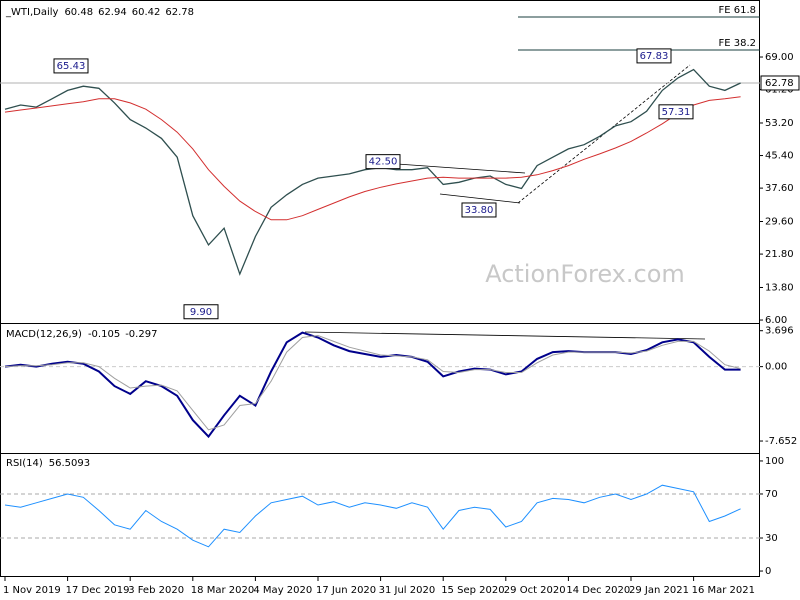 The image size is (800, 600). Describe the element at coordinates (32, 12) in the screenshot. I see `panel-title: _WTI,Daily` at that location.